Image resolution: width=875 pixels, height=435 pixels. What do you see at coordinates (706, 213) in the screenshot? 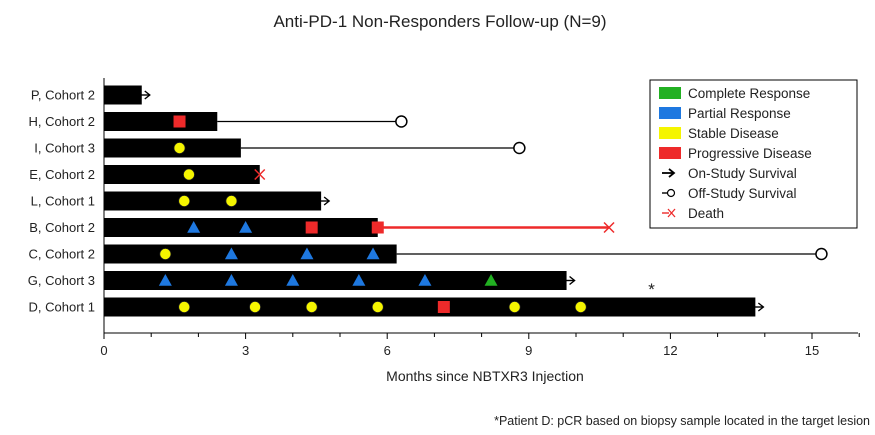
I see `legend-label: Death` at bounding box center [706, 213].